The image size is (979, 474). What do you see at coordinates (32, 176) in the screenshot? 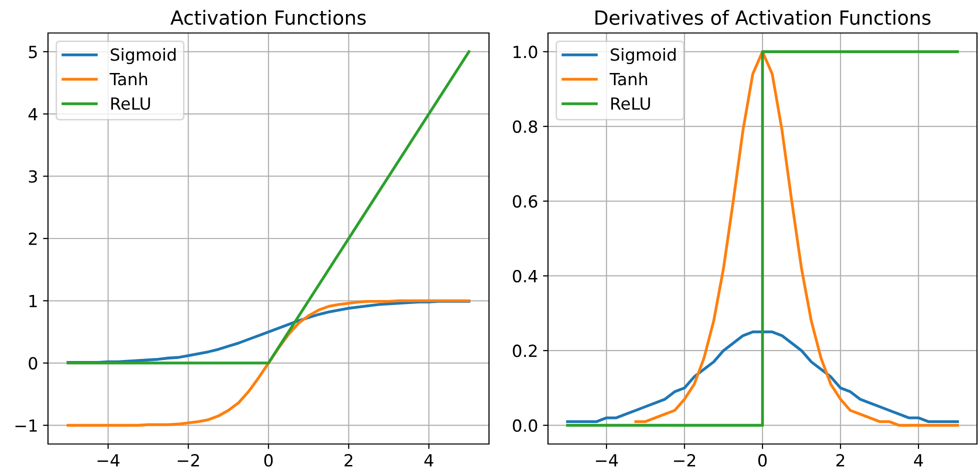
I see `y-tick-label: 3` at bounding box center [32, 176].